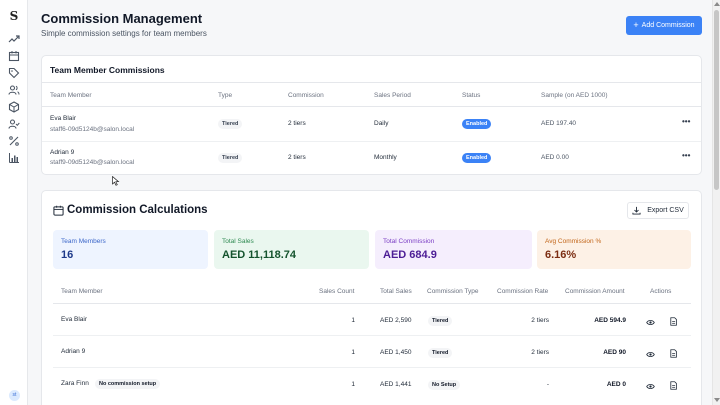 The width and height of the screenshot is (720, 405). What do you see at coordinates (122, 18) in the screenshot?
I see `page-title: Commission Management` at bounding box center [122, 18].